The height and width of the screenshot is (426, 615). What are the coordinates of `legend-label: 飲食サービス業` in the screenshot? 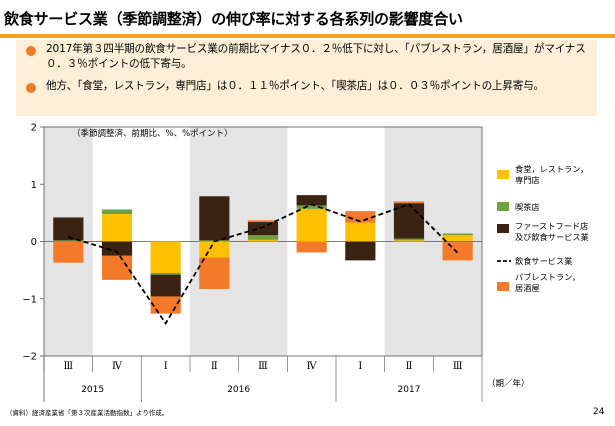 It's located at (543, 261).